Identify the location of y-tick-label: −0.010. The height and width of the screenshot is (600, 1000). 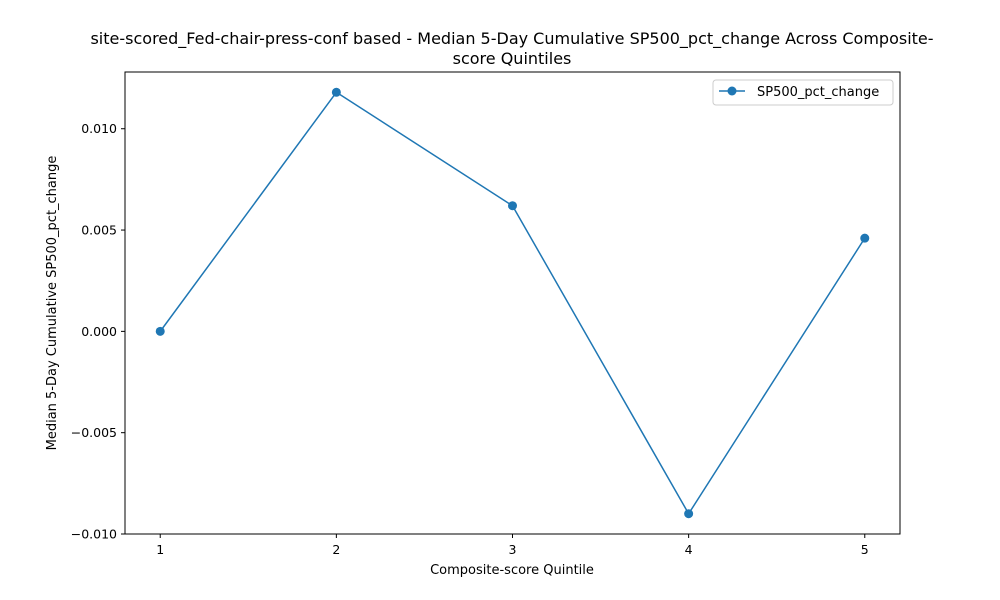
(94, 534).